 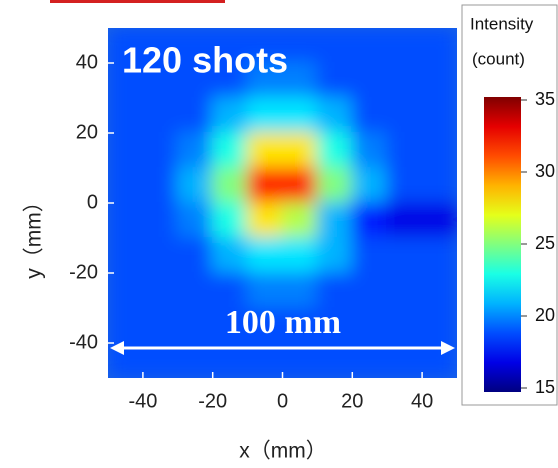 I want to click on y-axis-label: y（mm）, so click(x=34, y=235).